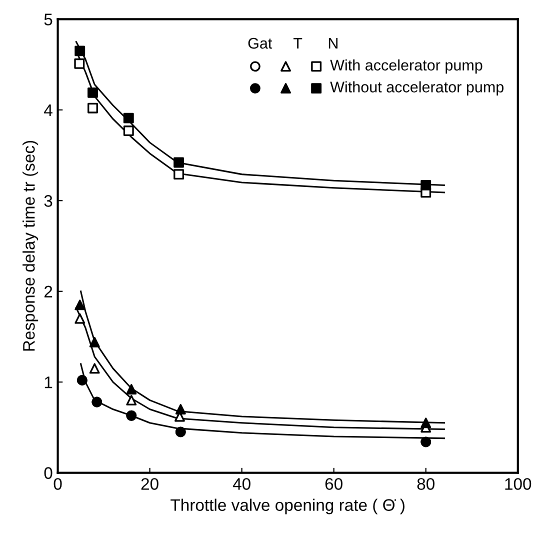 The height and width of the screenshot is (533, 535). I want to click on y-tick-label: 1, so click(48, 382).